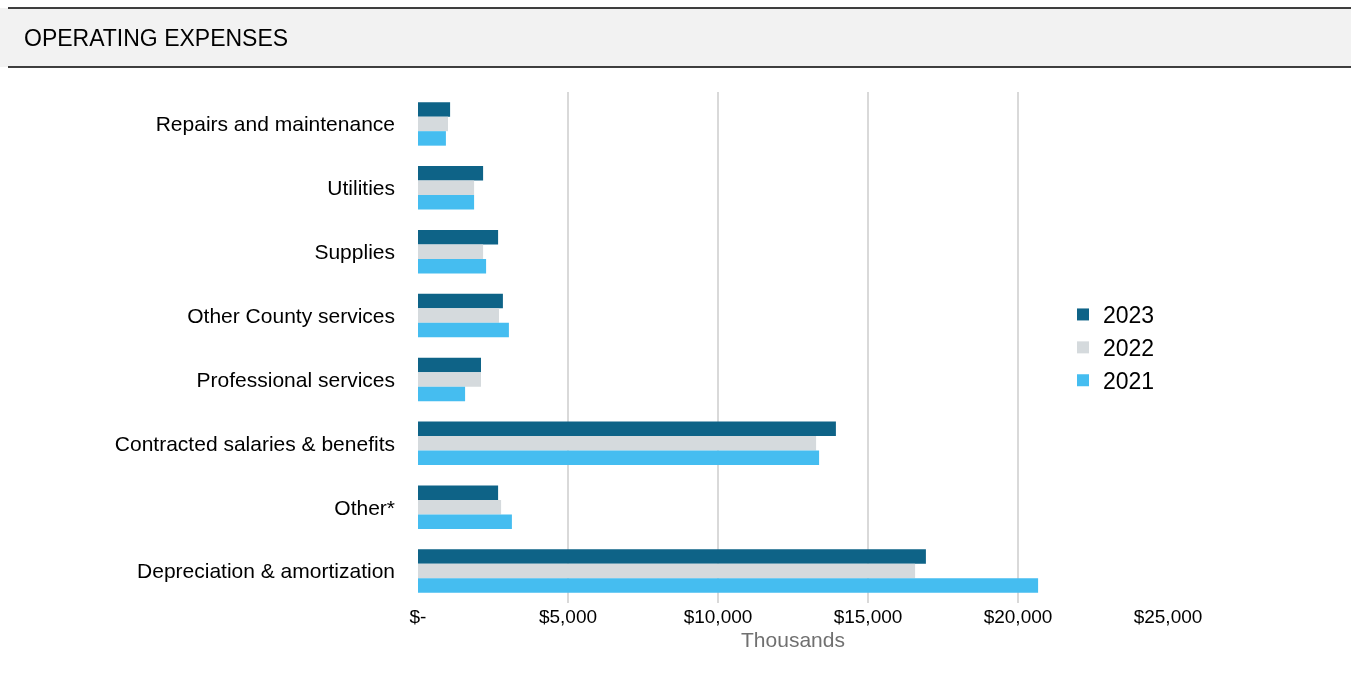  What do you see at coordinates (868, 616) in the screenshot?
I see `x-tick-label: $15,000` at bounding box center [868, 616].